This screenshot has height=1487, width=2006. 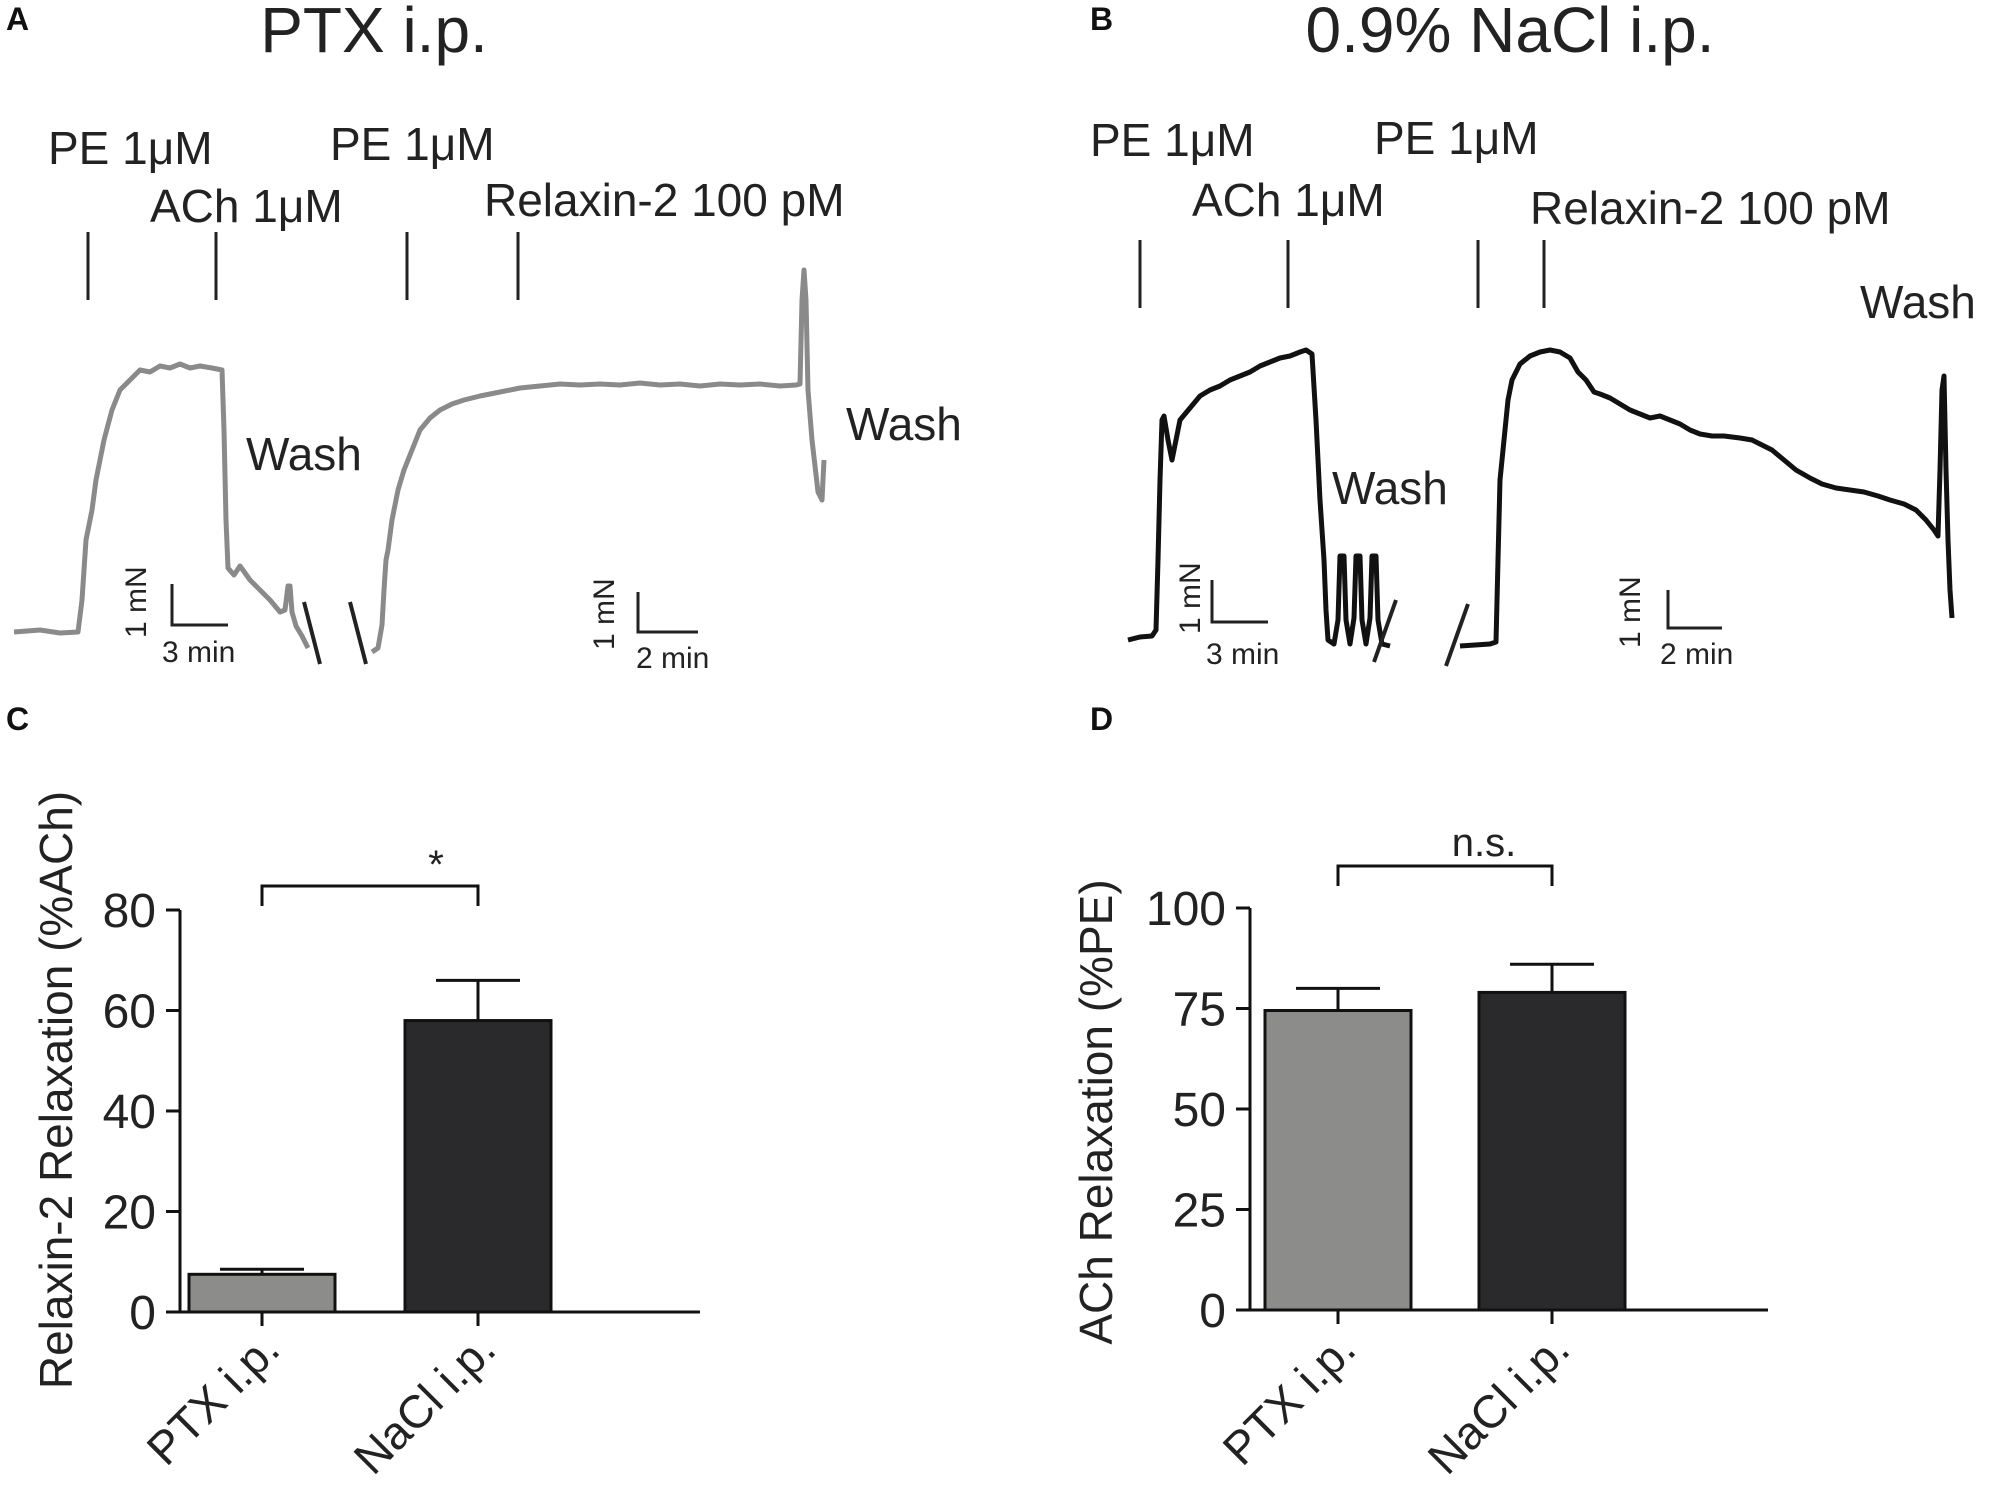 I want to click on a-scalebar-1-time: 3 min, so click(x=198, y=652).